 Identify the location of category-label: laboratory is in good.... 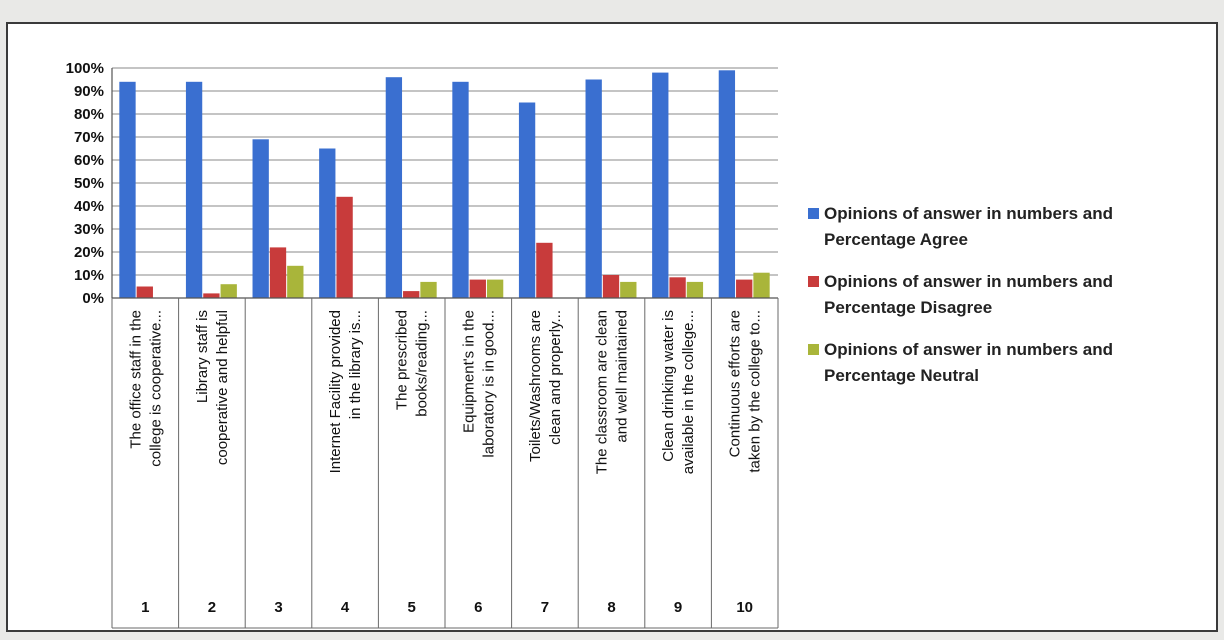
(488, 384).